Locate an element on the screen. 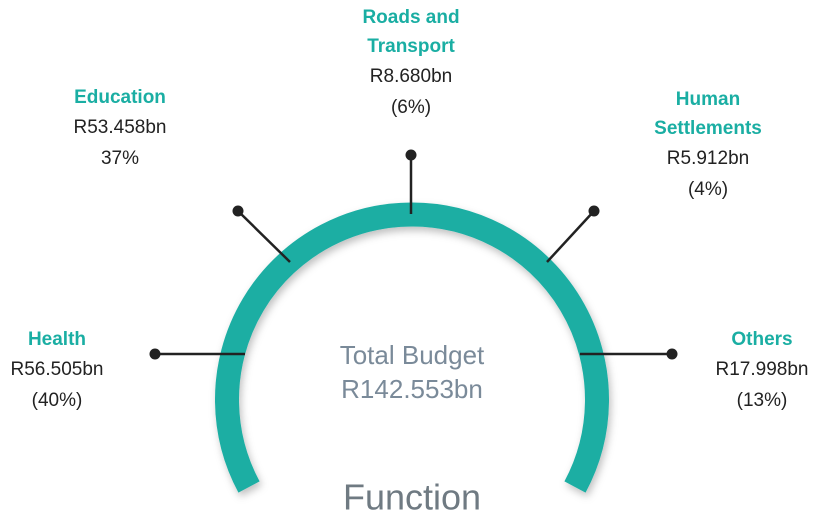  center-amount: R142.553bn is located at coordinates (412, 389).